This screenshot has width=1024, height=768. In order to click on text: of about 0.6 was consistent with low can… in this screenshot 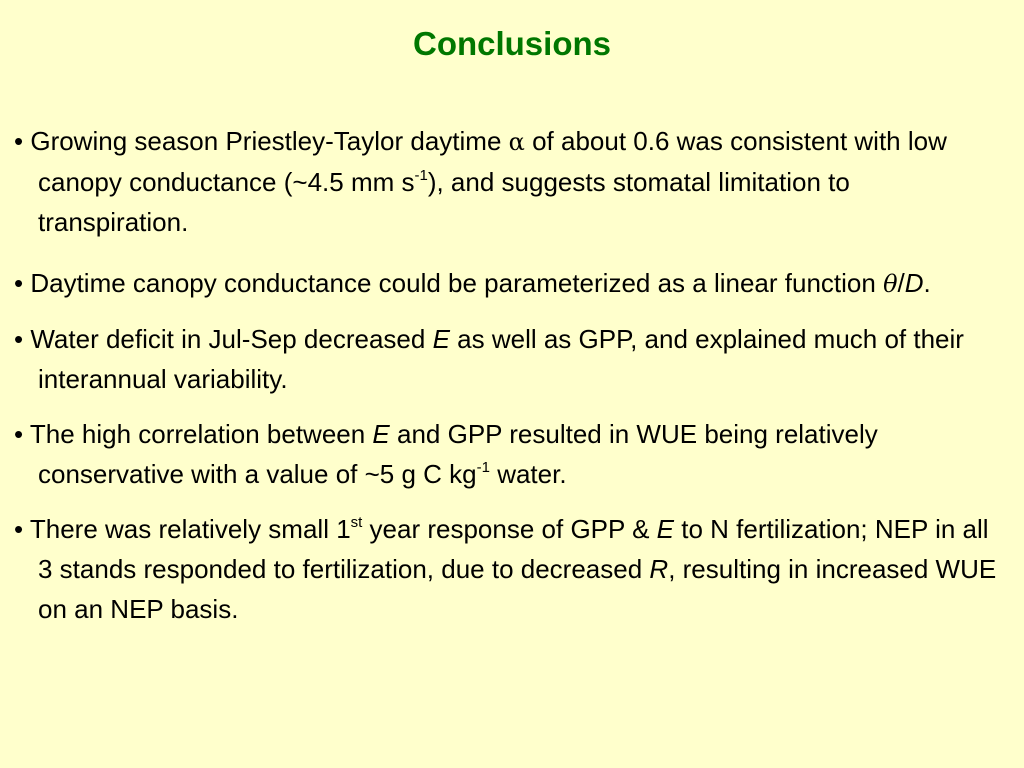, I will do `click(492, 161)`.